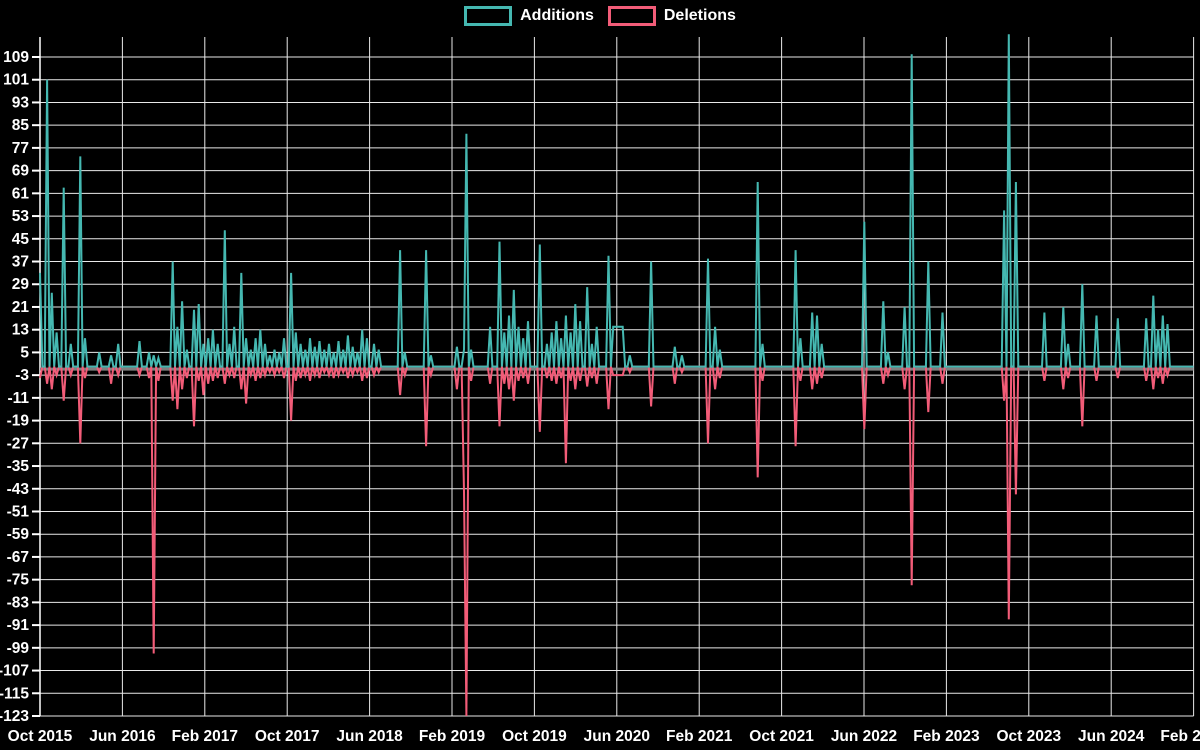  What do you see at coordinates (122, 736) in the screenshot?
I see `x-axis-tick-label: Jun 2016` at bounding box center [122, 736].